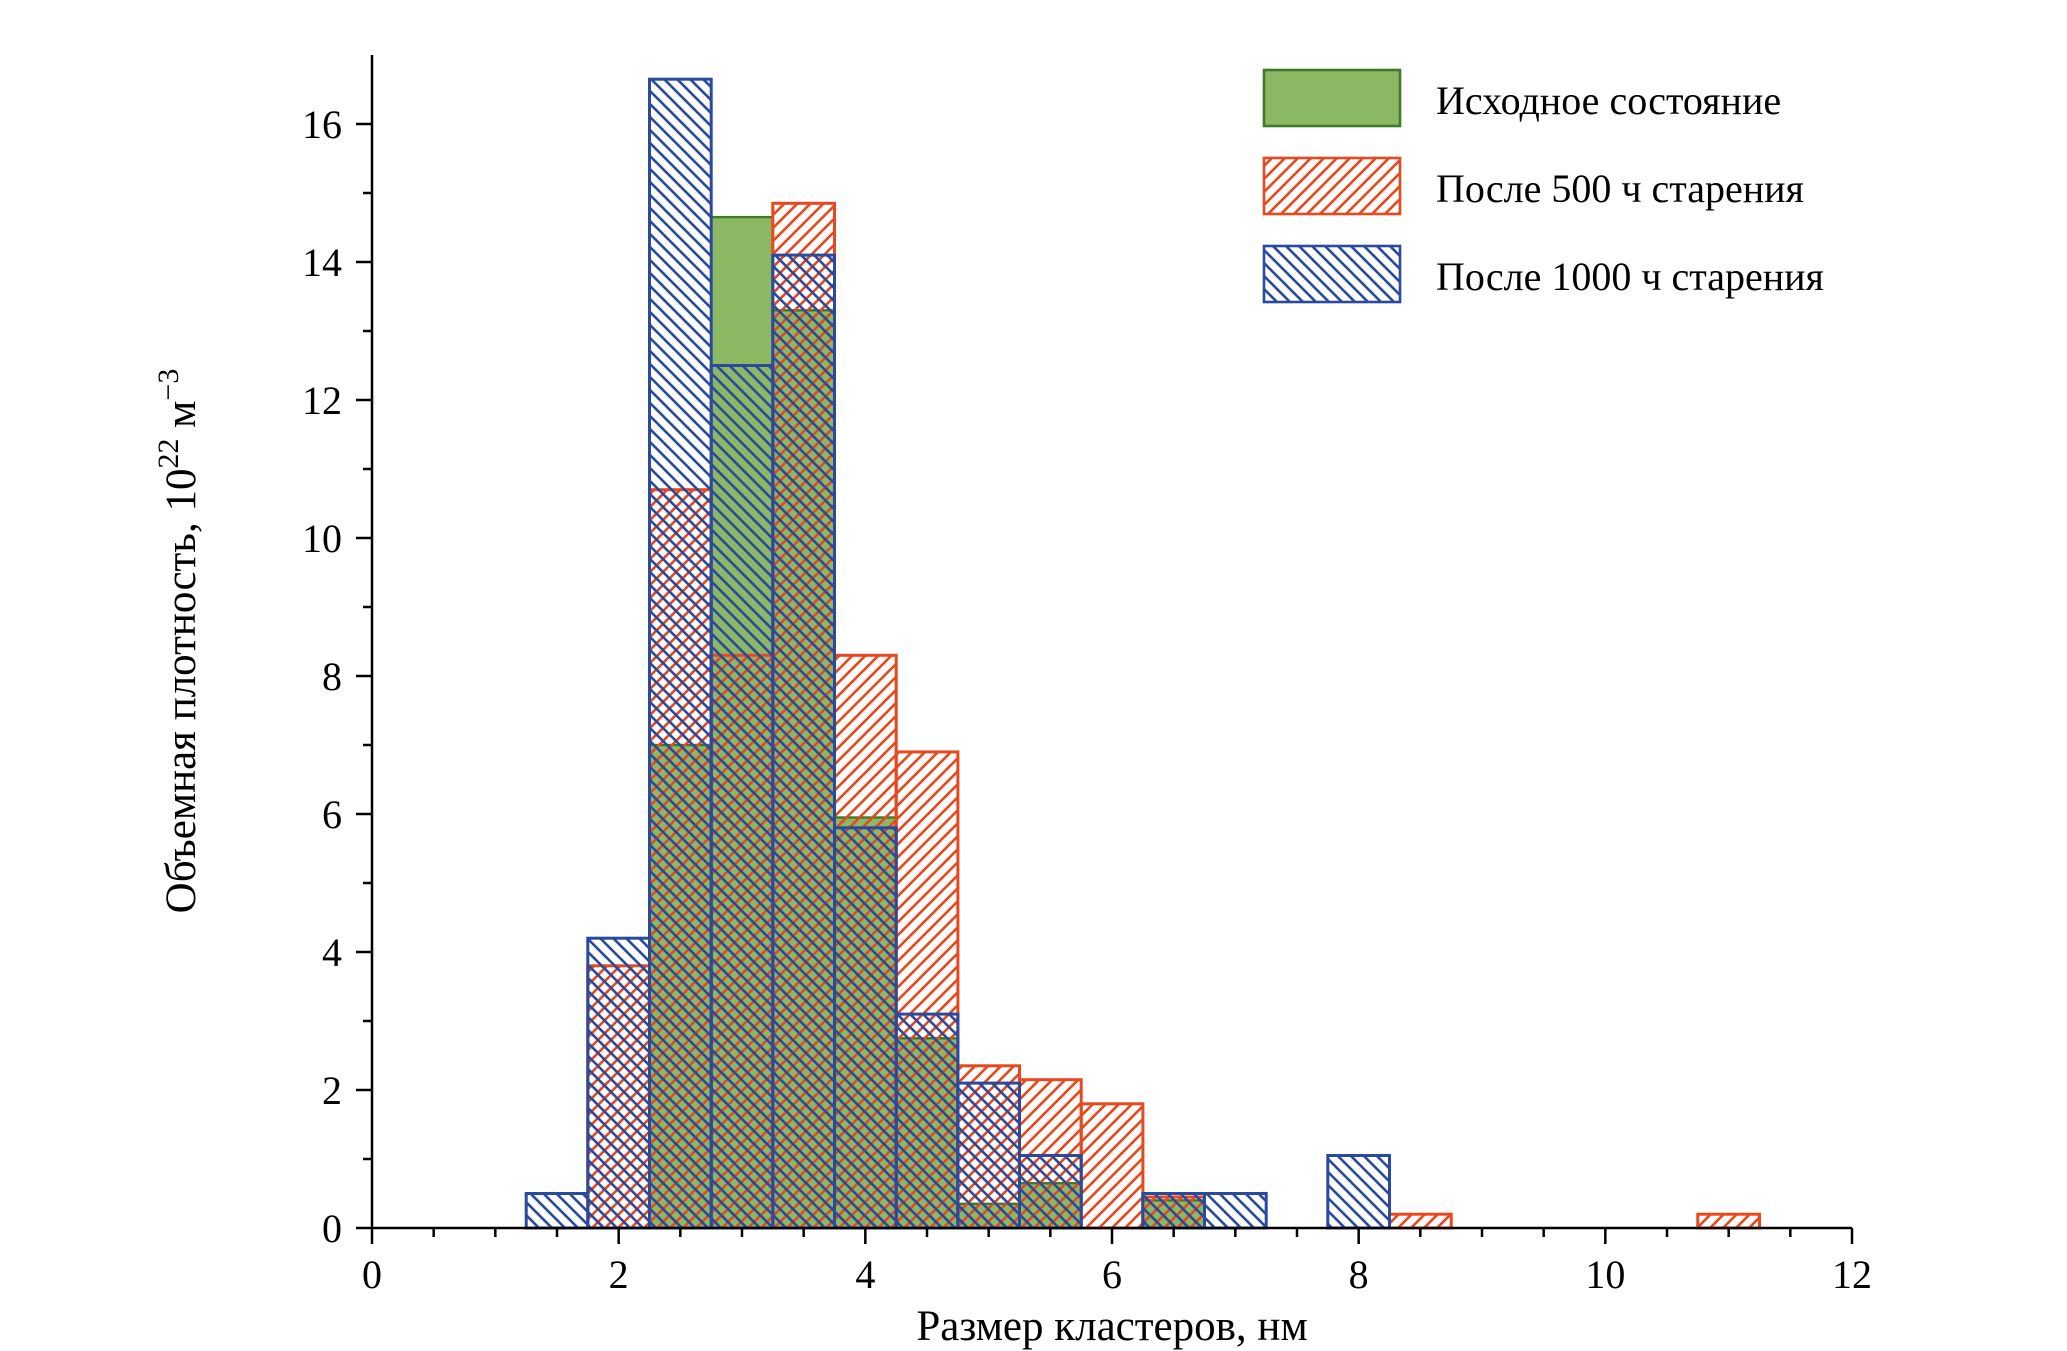 This screenshot has width=2067, height=1351. I want to click on legend-swatch-initial-state, so click(1332, 98).